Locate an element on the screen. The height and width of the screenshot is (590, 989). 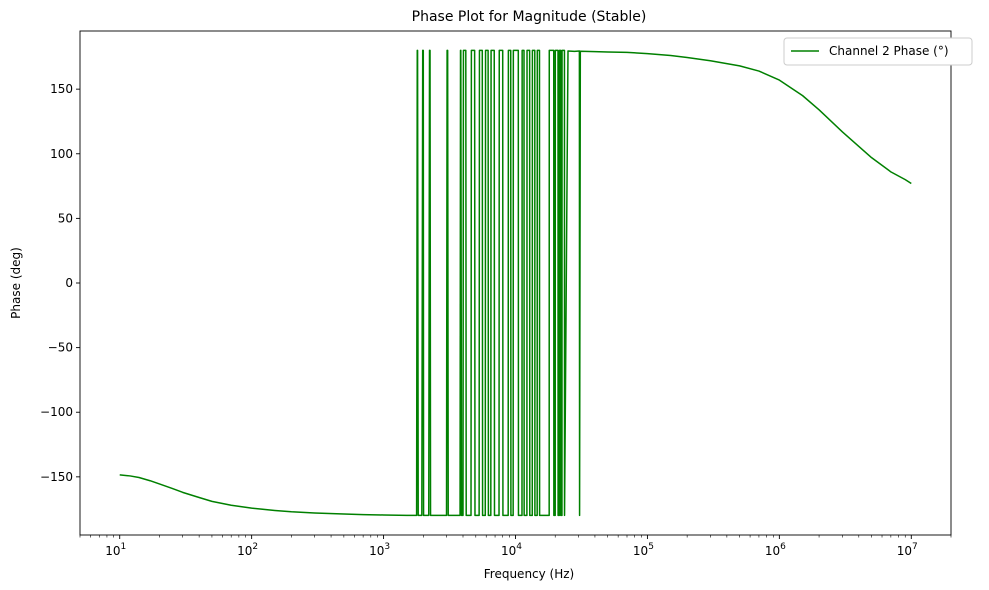
y-tick-label: 50 is located at coordinates (65, 218).